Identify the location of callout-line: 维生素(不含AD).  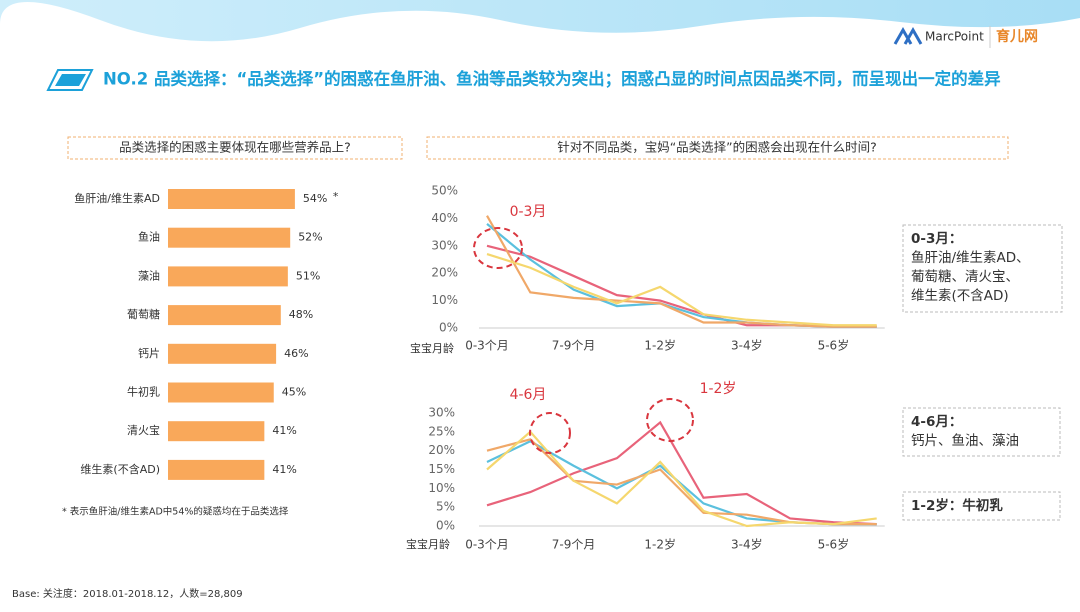
(960, 296).